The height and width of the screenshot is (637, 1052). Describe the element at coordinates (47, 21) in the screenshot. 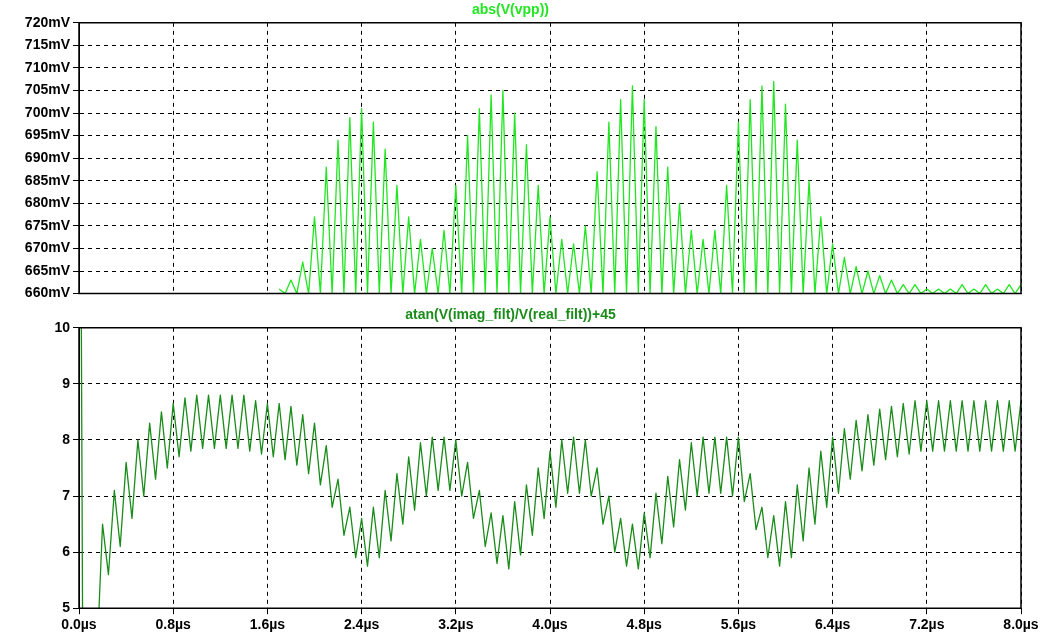

I see `y-tick-label: 720mV` at that location.